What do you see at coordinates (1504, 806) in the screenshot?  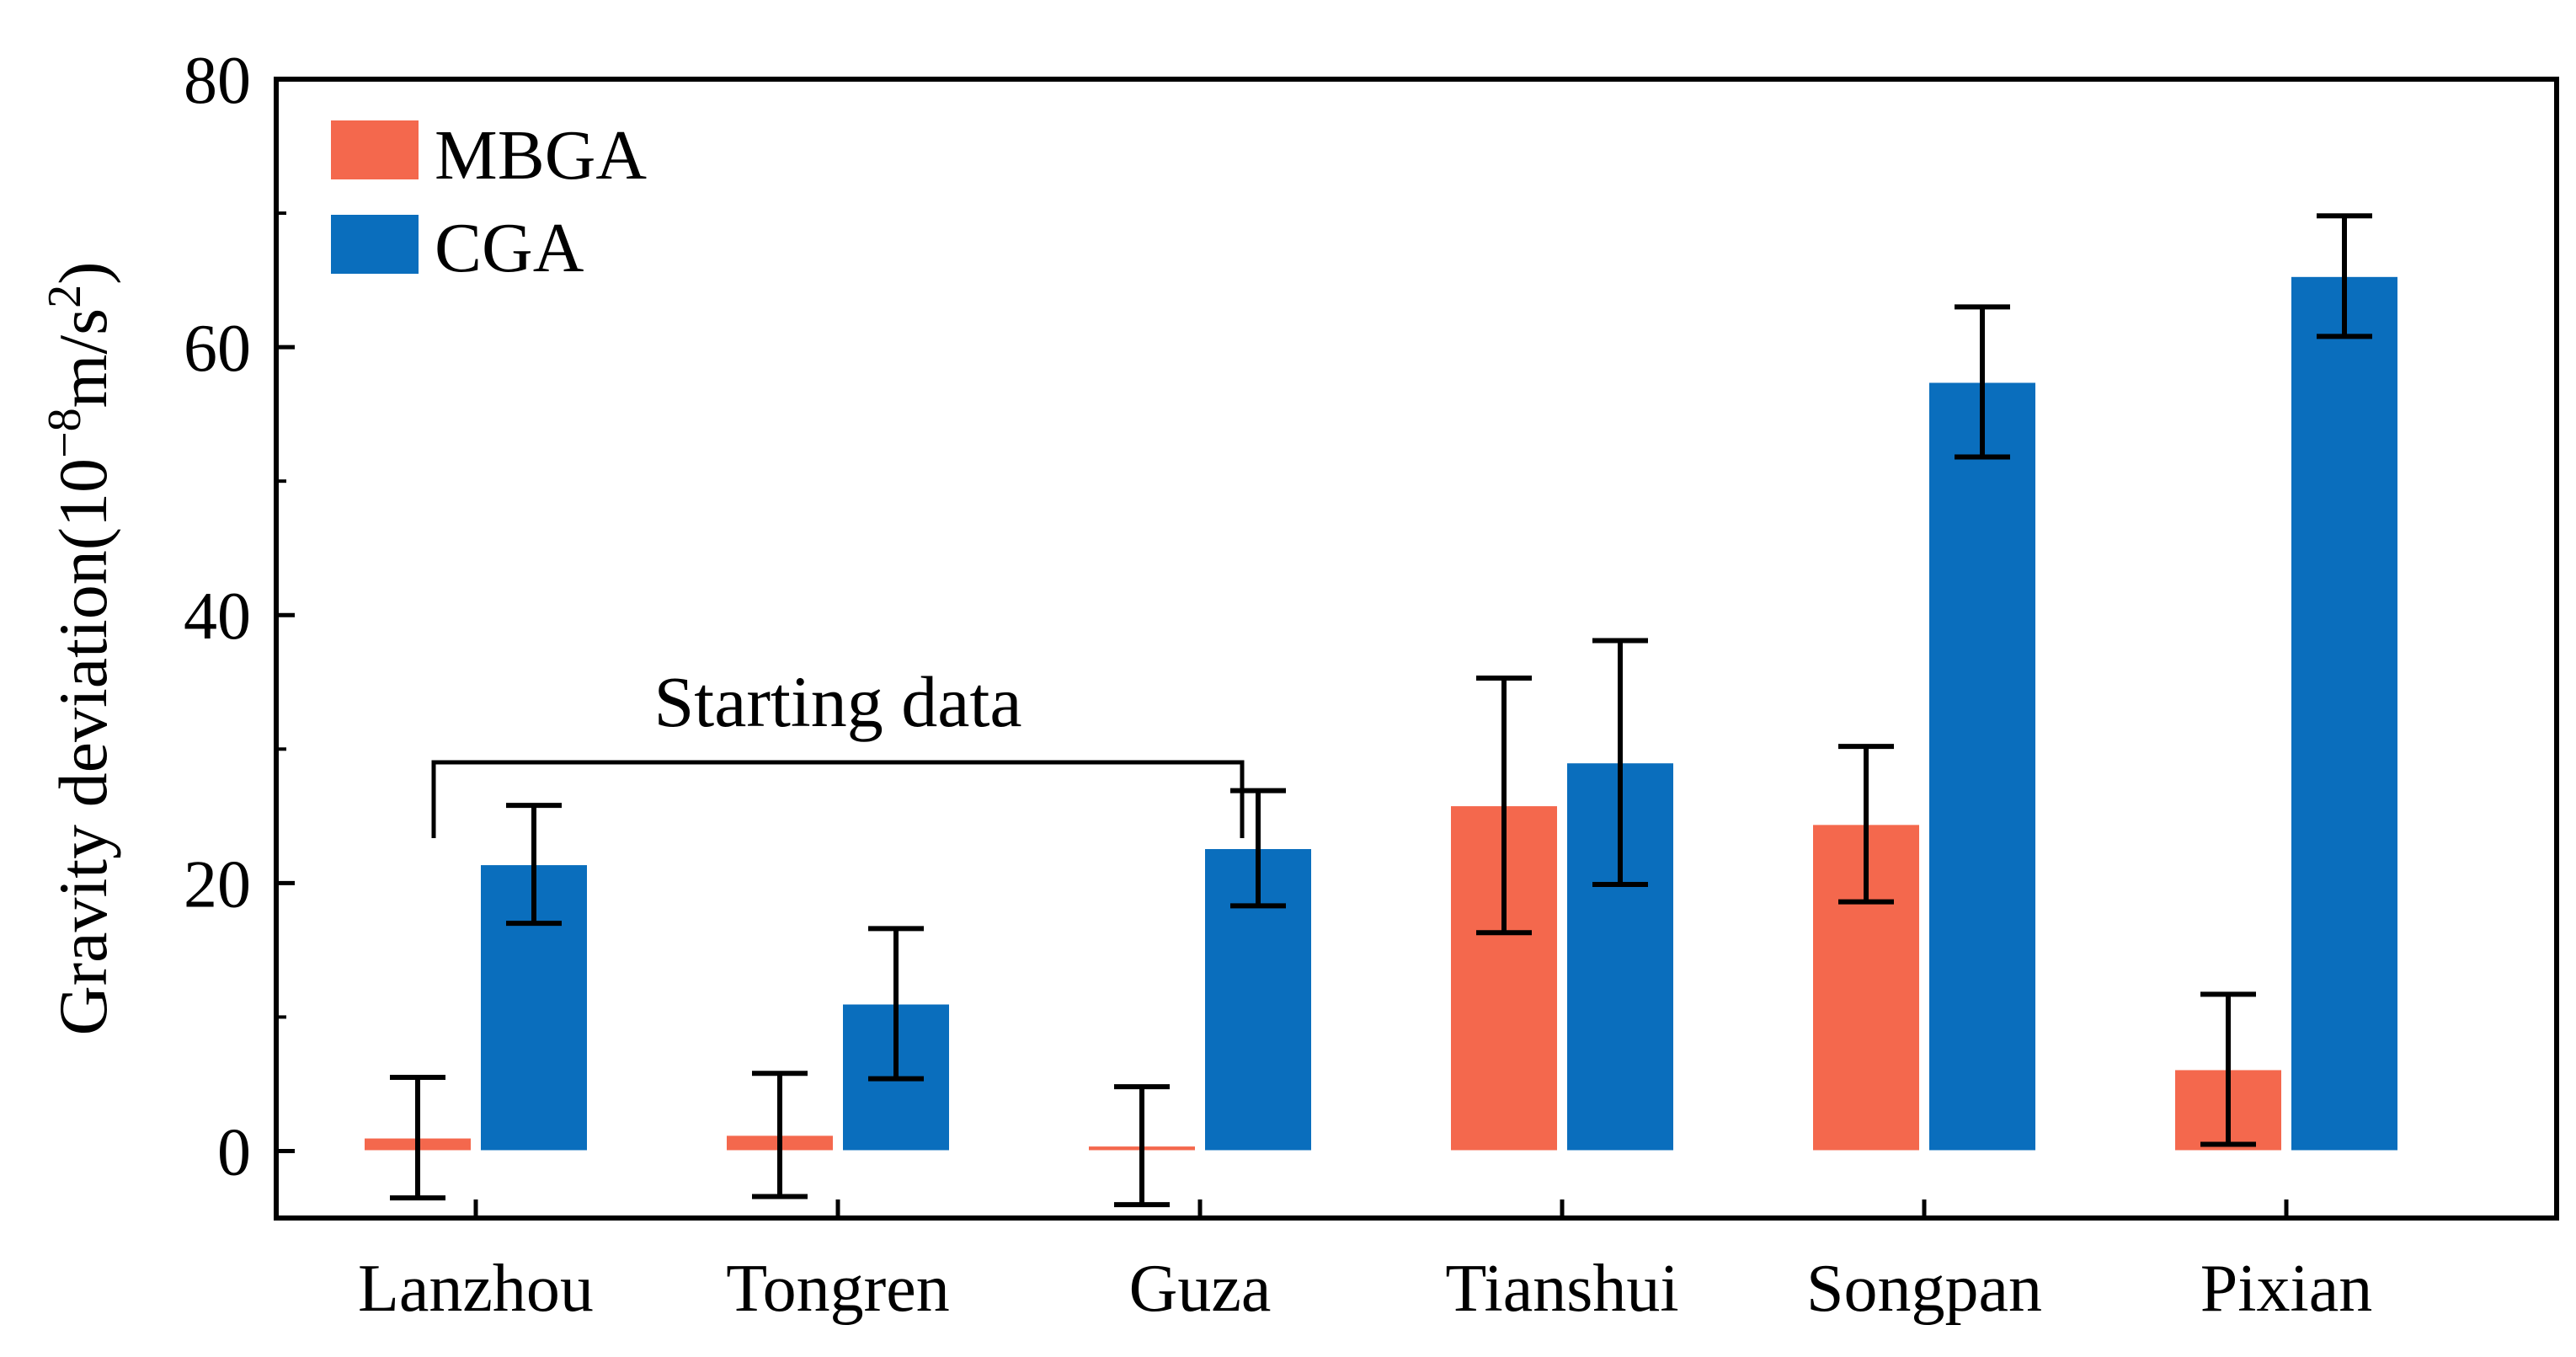 I see `error-bar-mbga-tianshui` at bounding box center [1504, 806].